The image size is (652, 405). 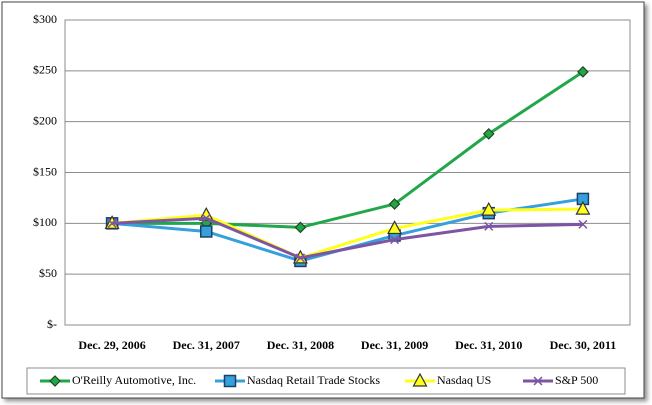 I want to click on x-tick-label: Dec. 31, 2007, so click(x=206, y=345).